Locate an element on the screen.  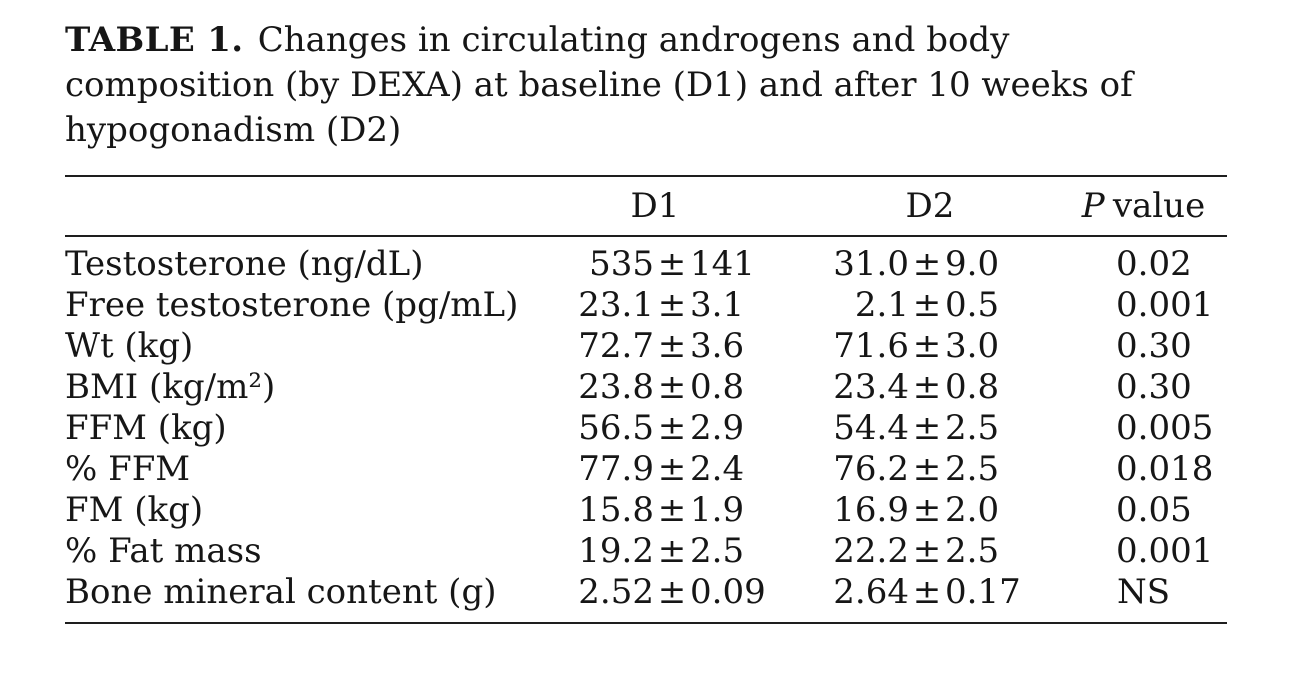
row-label: % Fat mass is located at coordinates (163, 551).